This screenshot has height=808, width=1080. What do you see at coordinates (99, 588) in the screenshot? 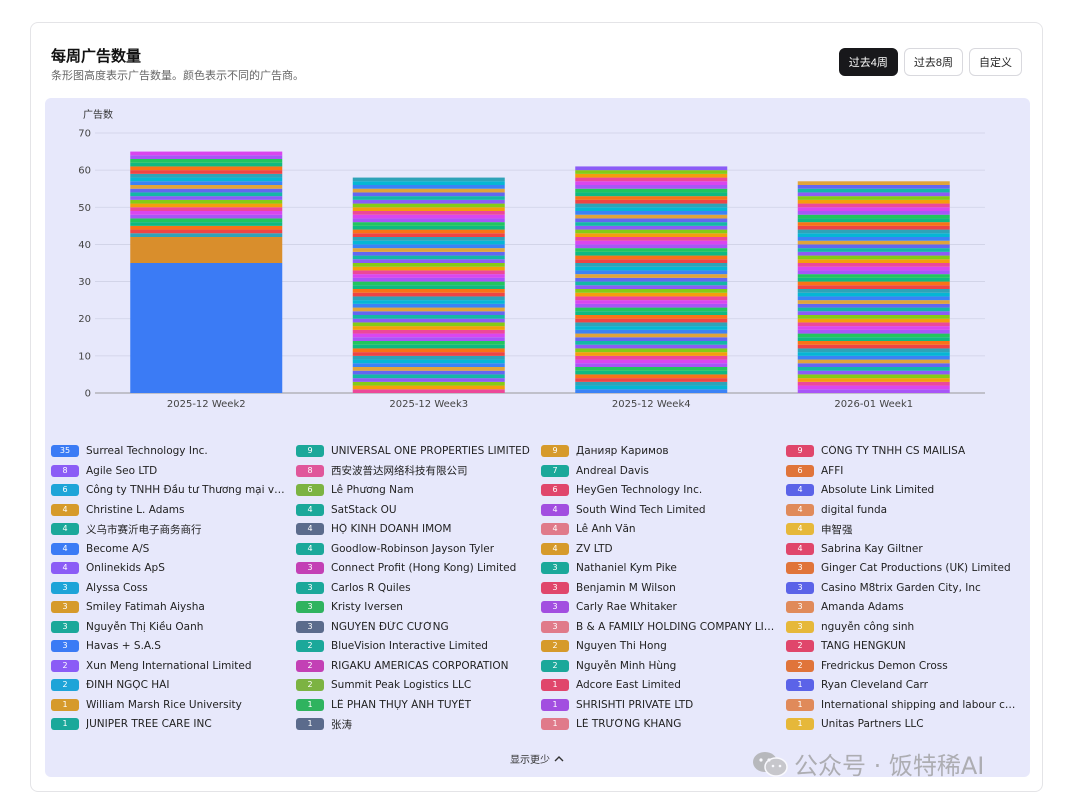
I see `legend-item: 3 Alyssa Coss` at bounding box center [99, 588].